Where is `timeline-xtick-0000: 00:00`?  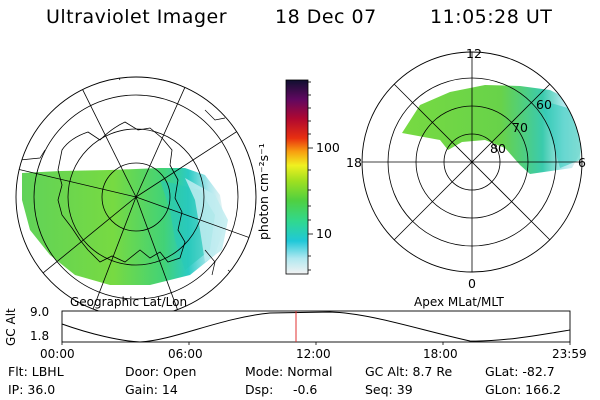
timeline-xtick-0000: 00:00 is located at coordinates (57, 354).